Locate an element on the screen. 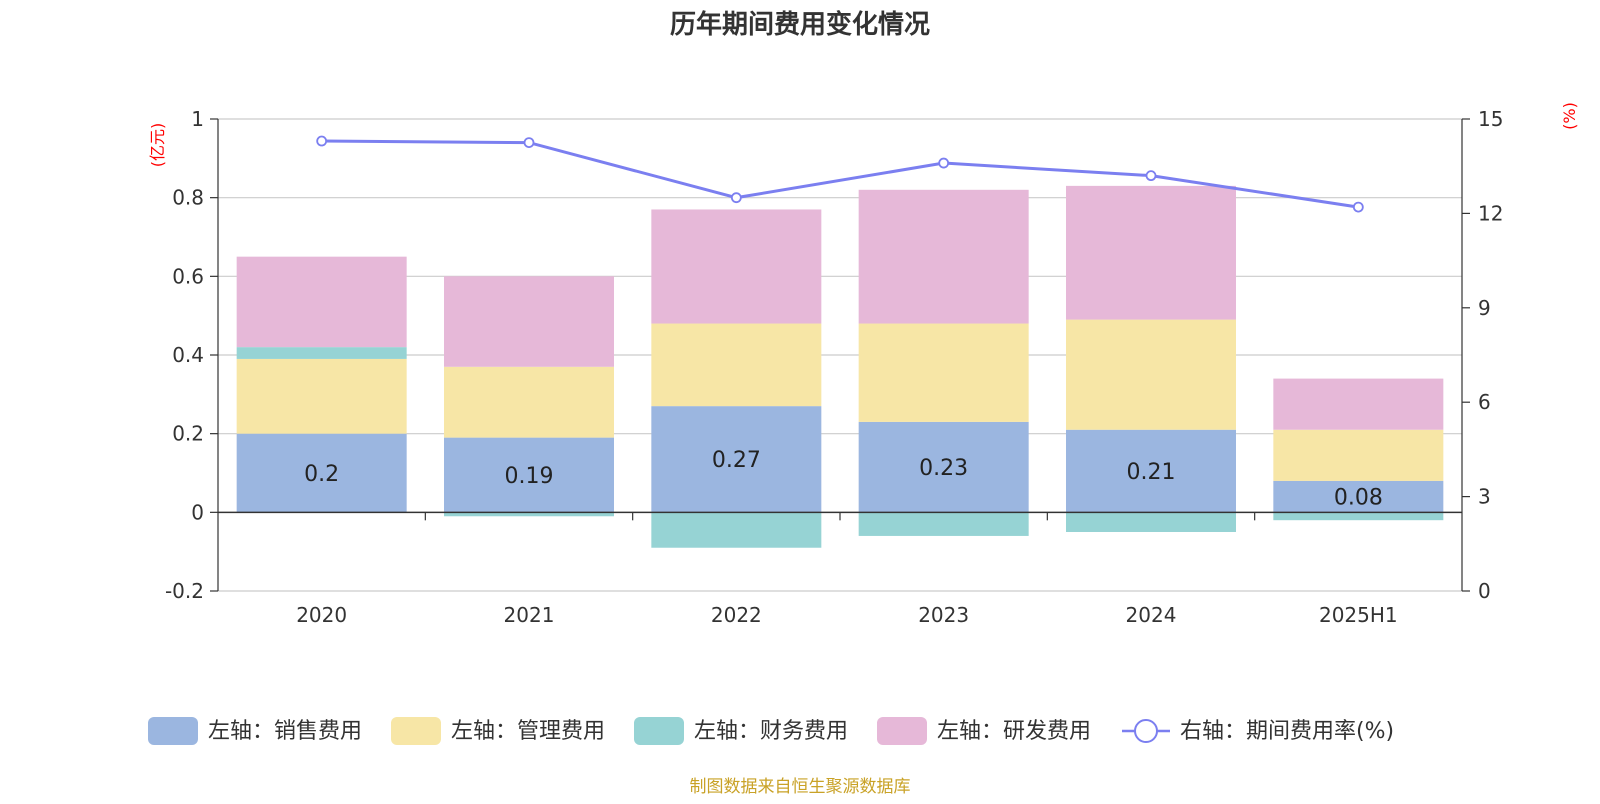 The width and height of the screenshot is (1600, 804). legend: 左轴：销售费用 左轴：管理费用 左轴：财务费用 左轴：研发费用 右轴：期间费用率(%) is located at coordinates (771, 731).